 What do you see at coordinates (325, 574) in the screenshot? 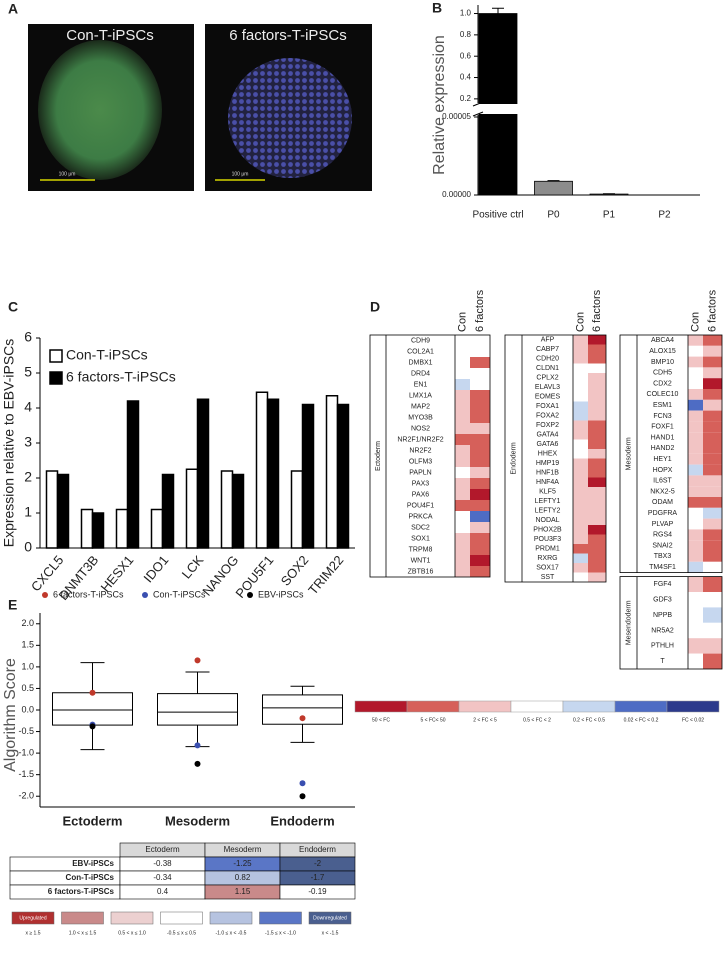
I see `x-tick-label: TRIM22` at bounding box center [325, 574].